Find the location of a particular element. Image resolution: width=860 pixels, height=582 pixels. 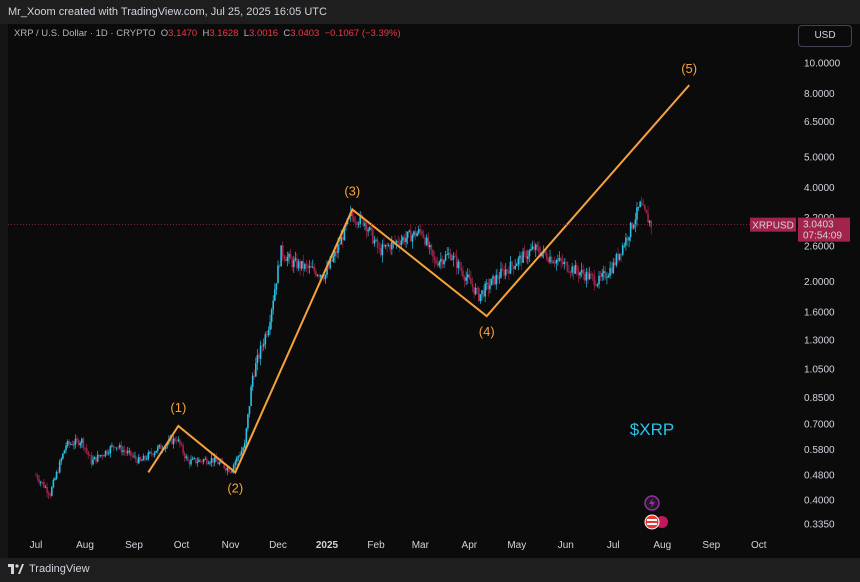

high-value: 3.1628 is located at coordinates (224, 33).